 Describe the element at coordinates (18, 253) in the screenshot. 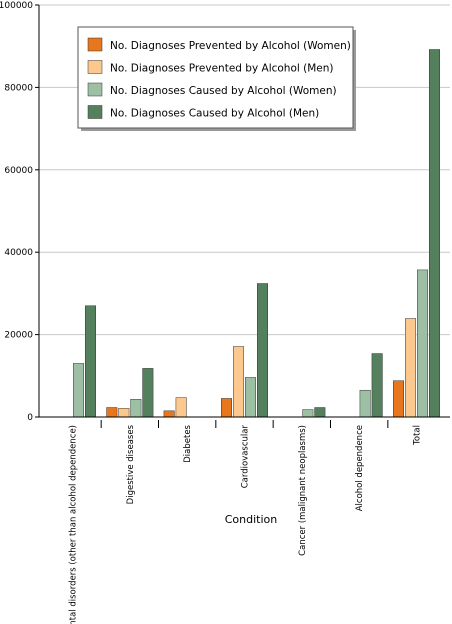

I see `y-tick-label: 40000` at that location.